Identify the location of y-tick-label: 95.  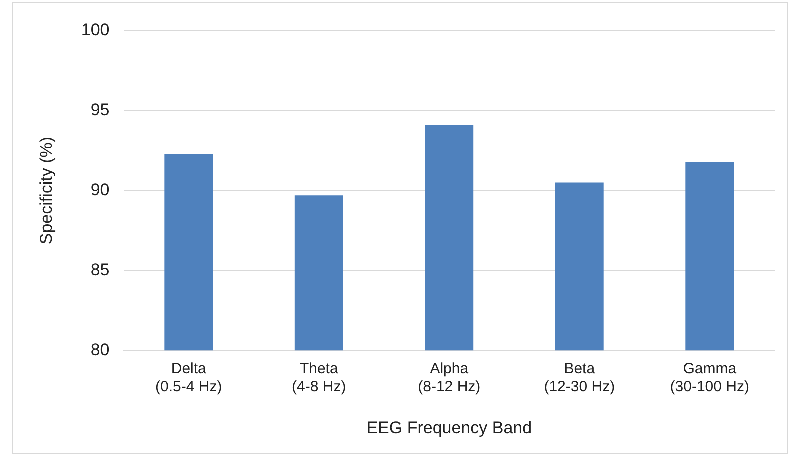
(100, 110).